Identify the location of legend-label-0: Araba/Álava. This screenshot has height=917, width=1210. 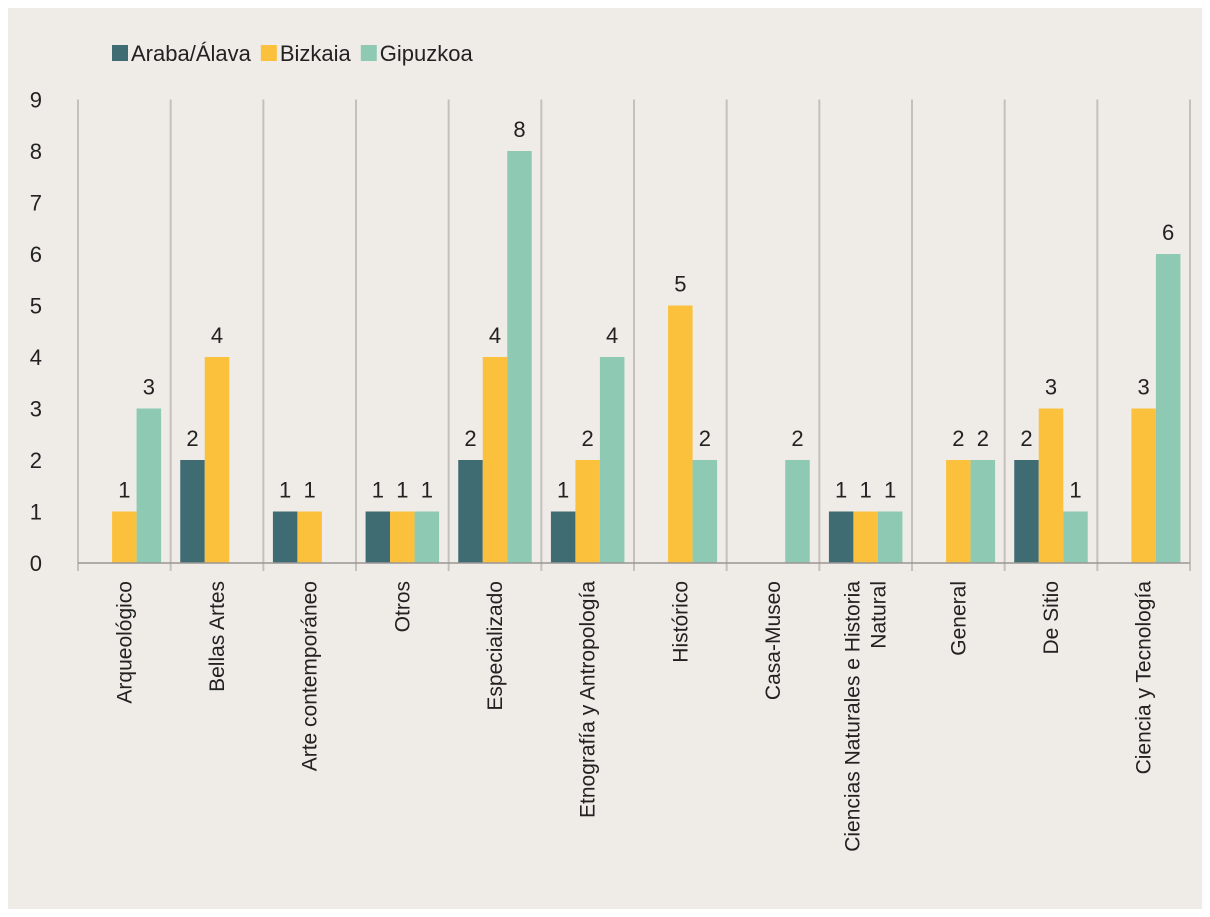
(191, 53).